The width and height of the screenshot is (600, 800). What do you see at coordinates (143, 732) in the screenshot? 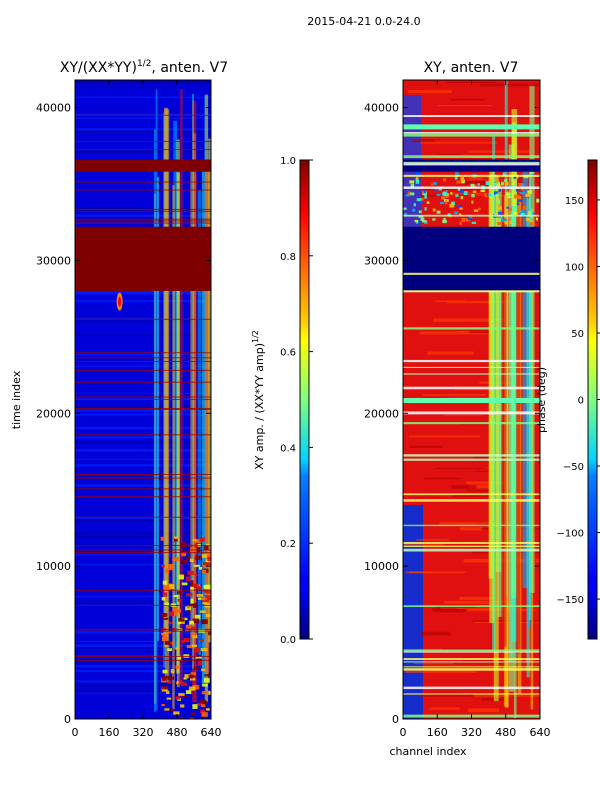
I see `left-x-tick-label: 320` at bounding box center [143, 732].